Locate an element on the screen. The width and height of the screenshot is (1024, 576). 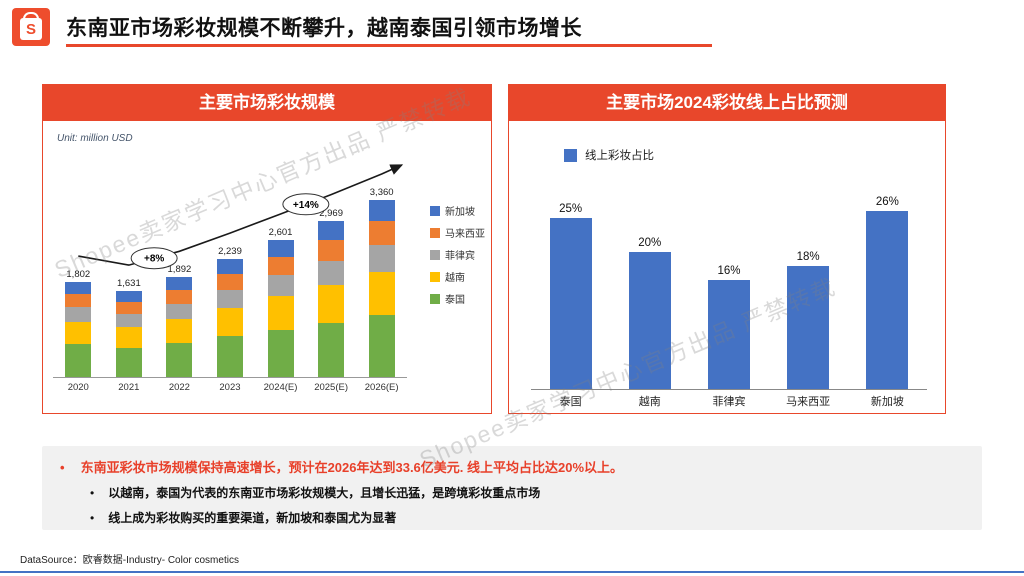
bar-column: 1,631 is located at coordinates (129, 327).